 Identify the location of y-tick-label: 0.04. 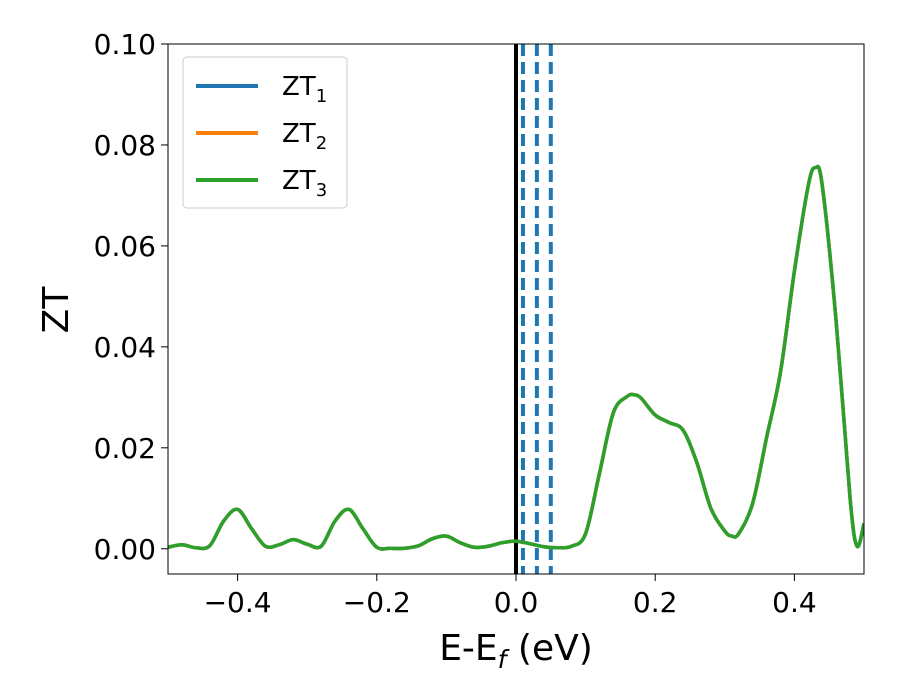
(125, 347).